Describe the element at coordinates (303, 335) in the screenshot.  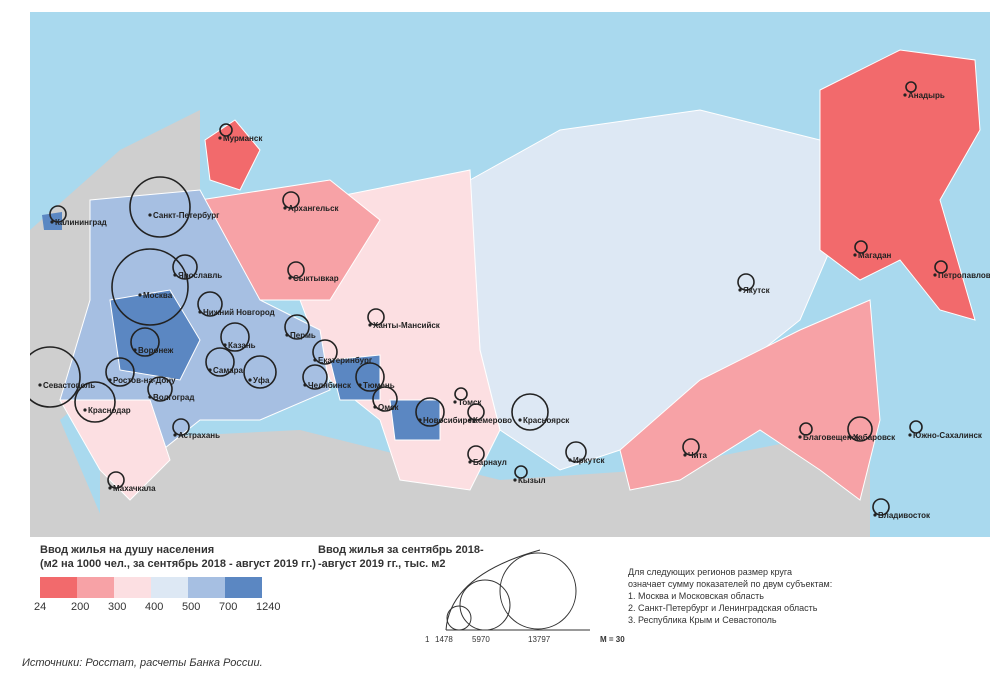
I see `city-label: Пермь` at that location.